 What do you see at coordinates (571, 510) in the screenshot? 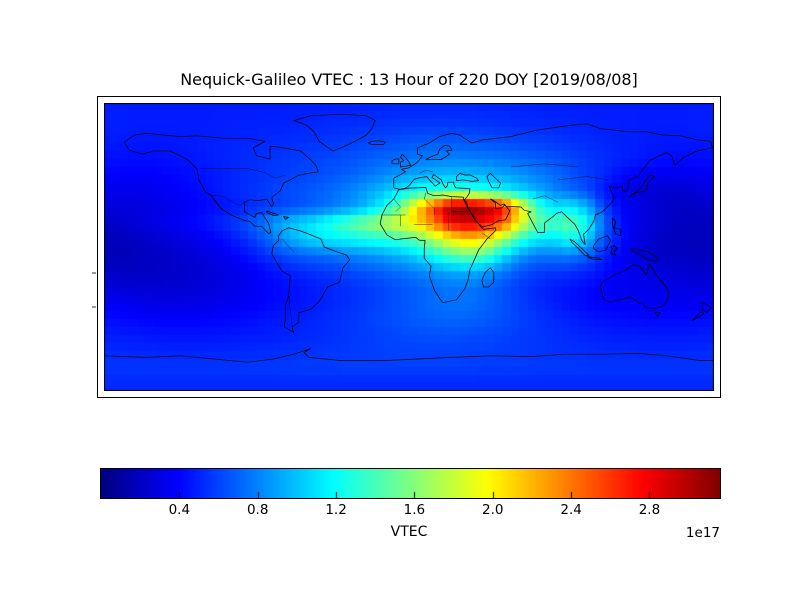
I see `colorbar-tick-label: 2.4` at bounding box center [571, 510].